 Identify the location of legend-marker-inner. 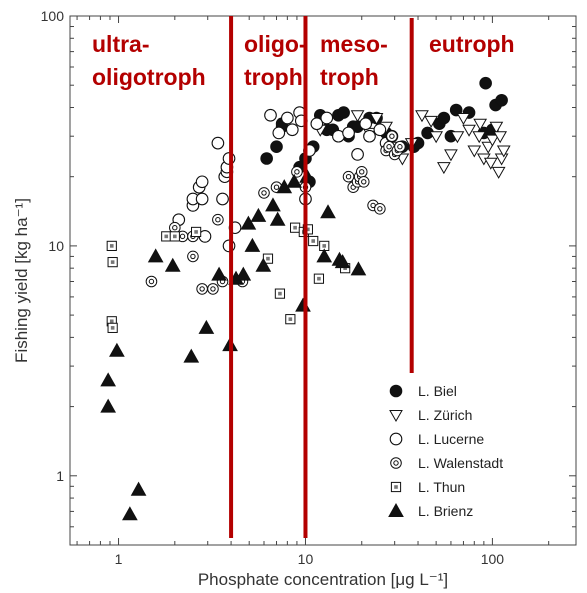
(396, 463).